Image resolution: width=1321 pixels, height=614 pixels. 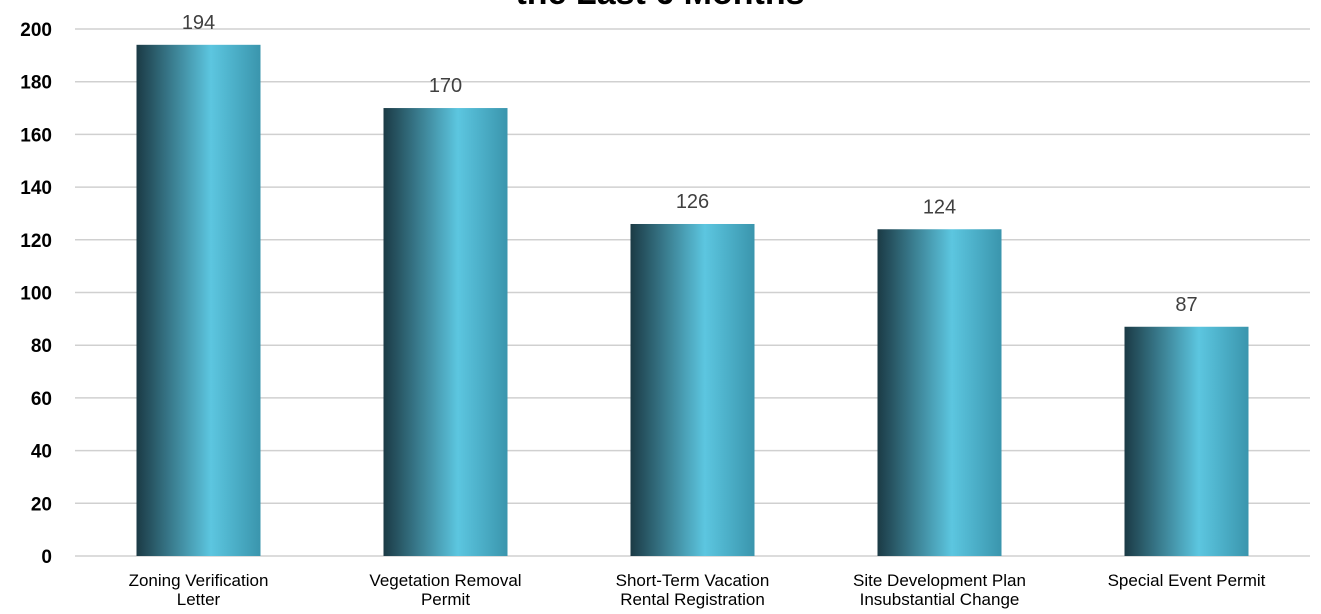 I want to click on value-label: 126, so click(x=692, y=202).